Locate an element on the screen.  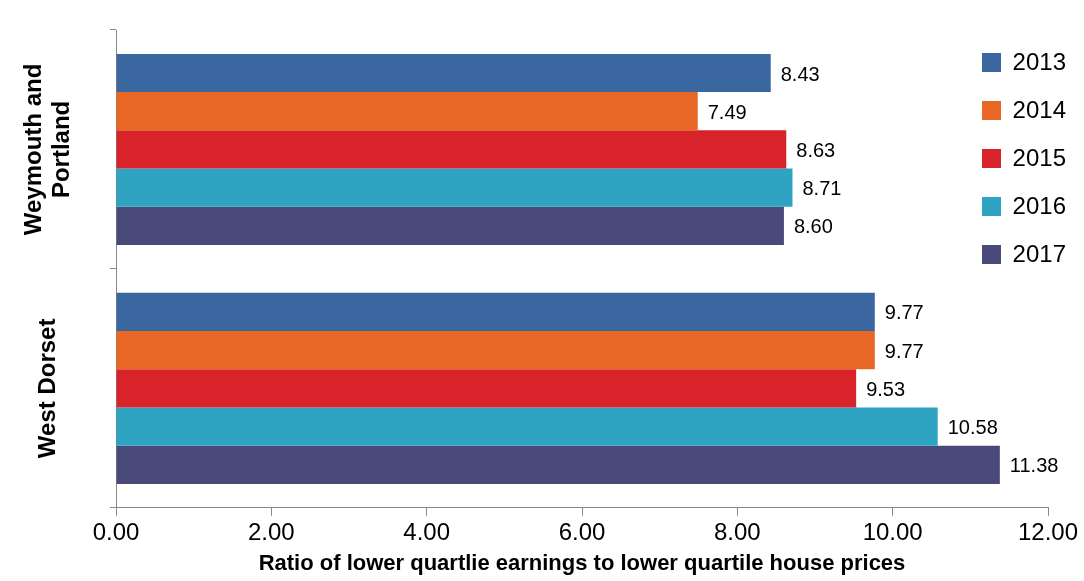
legend-label: 2013 is located at coordinates (1039, 62).